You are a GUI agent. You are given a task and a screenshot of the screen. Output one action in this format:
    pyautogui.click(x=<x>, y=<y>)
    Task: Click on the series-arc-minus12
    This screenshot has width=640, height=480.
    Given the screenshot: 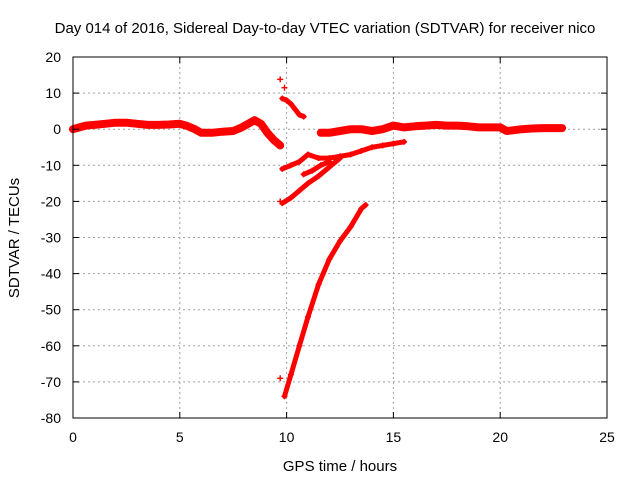 What is the action you would take?
    pyautogui.click(x=316, y=168)
    